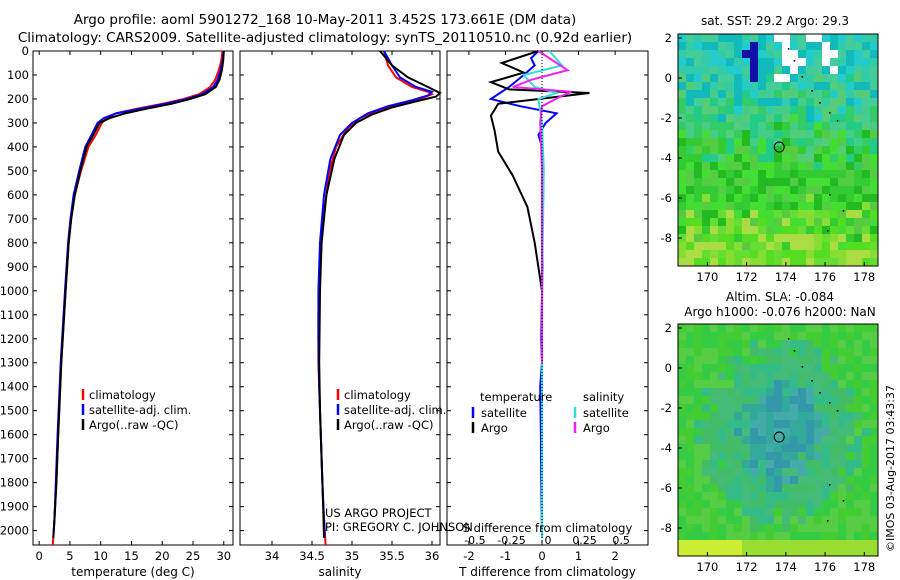 Image resolution: width=900 pixels, height=580 pixels. What do you see at coordinates (162, 556) in the screenshot?
I see `x-tick-label-temperature-profile: 20` at bounding box center [162, 556].